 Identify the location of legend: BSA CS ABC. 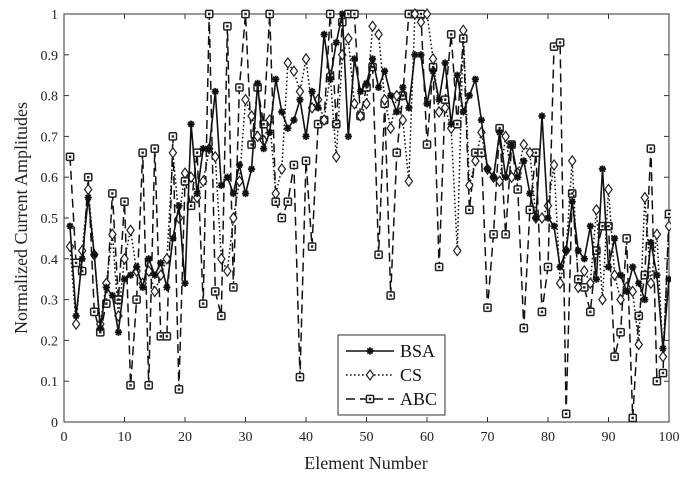
(391, 375).